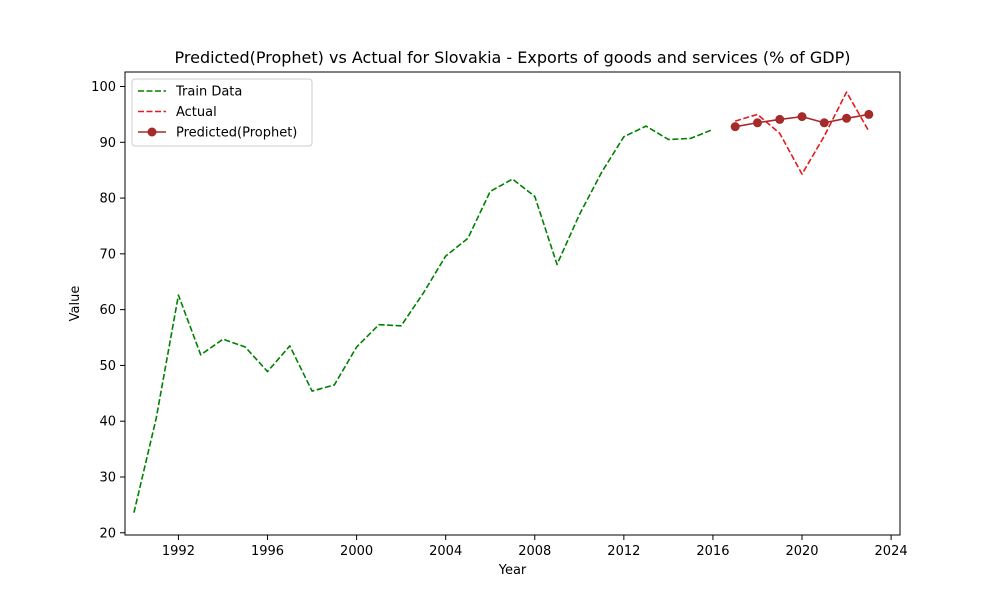  Describe the element at coordinates (107, 366) in the screenshot. I see `y-tick-label: 50` at that location.